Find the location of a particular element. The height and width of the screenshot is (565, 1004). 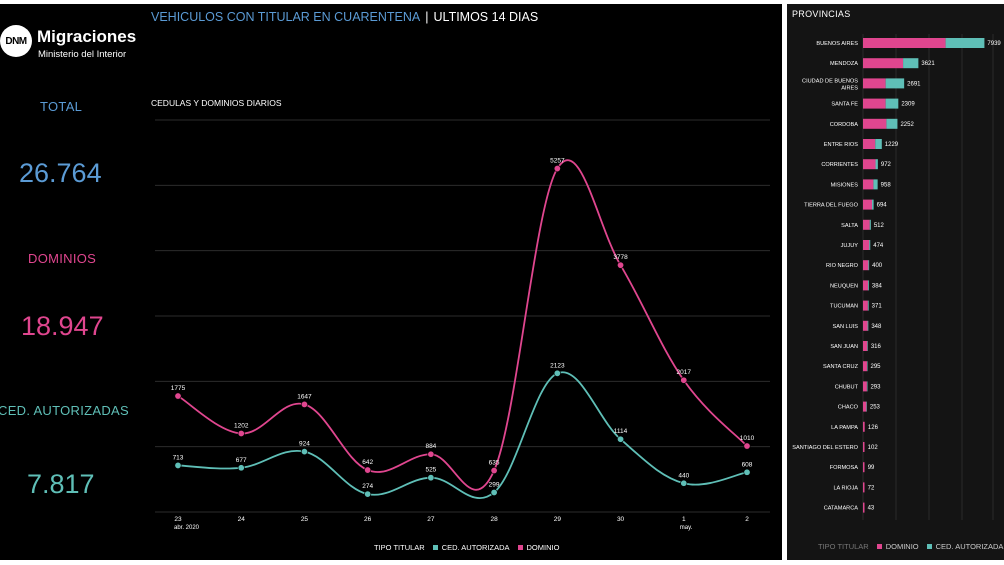

x-tick-label: 28 is located at coordinates (494, 519).